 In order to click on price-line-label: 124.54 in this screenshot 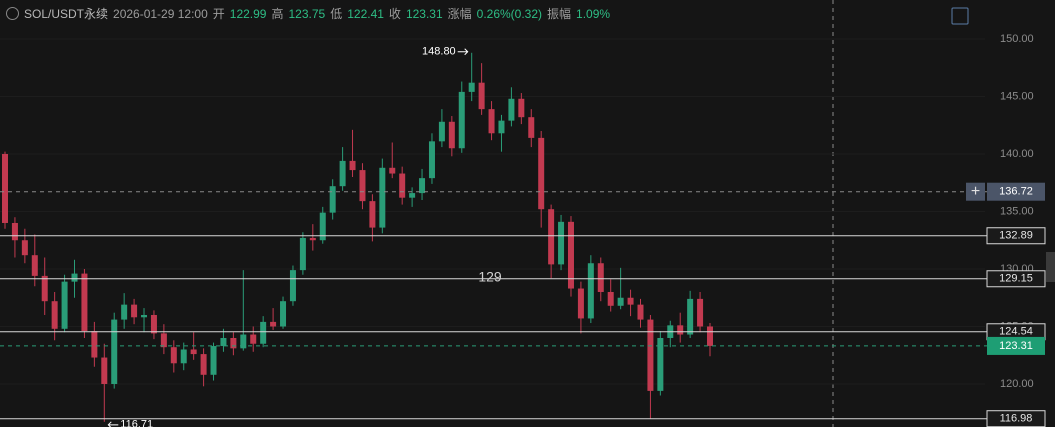, I will do `click(1016, 332)`.